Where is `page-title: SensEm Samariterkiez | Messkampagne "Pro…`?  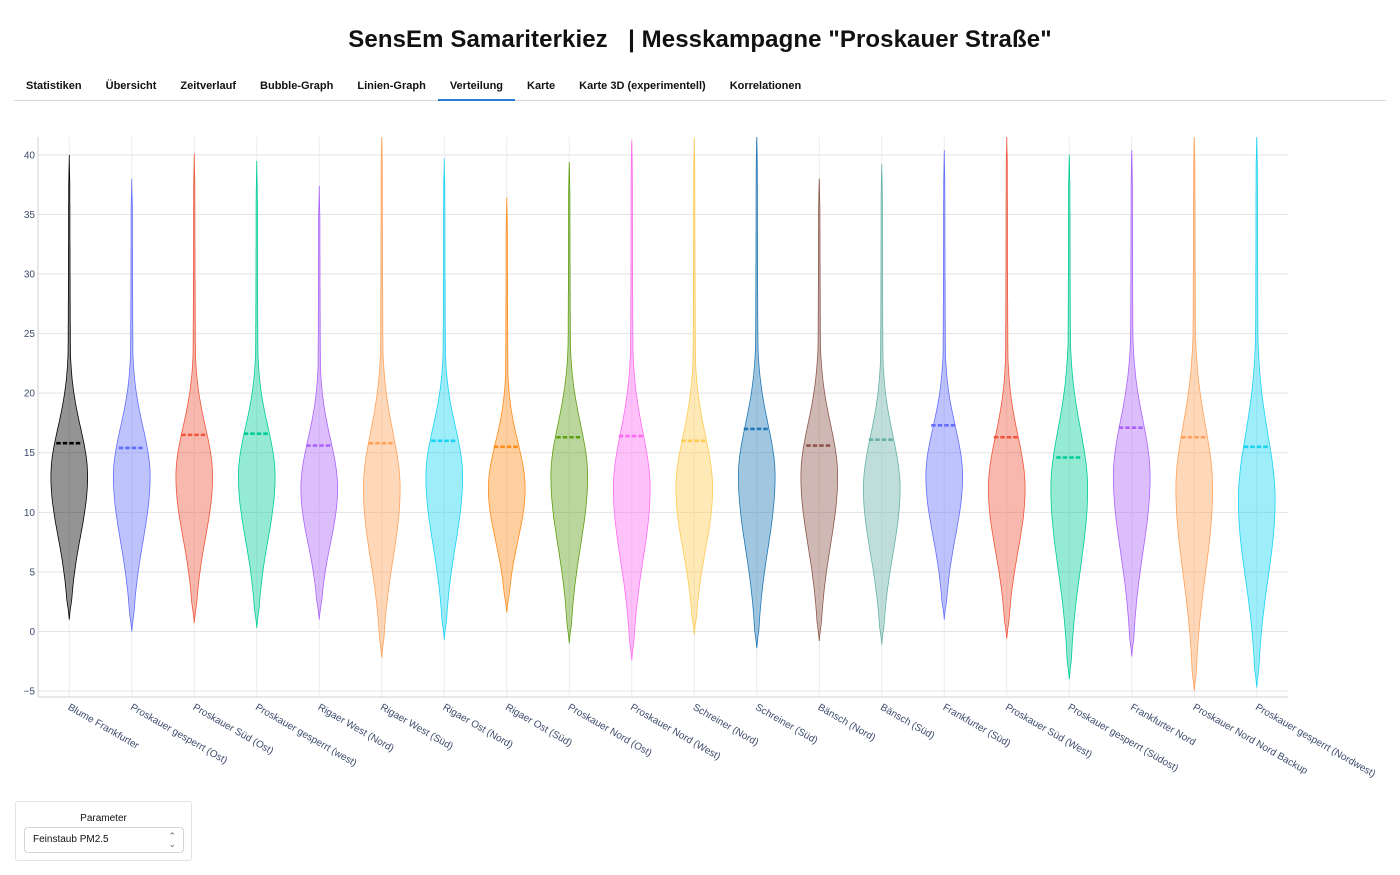 page-title: SensEm Samariterkiez | Messkampagne "Pro… is located at coordinates (700, 39).